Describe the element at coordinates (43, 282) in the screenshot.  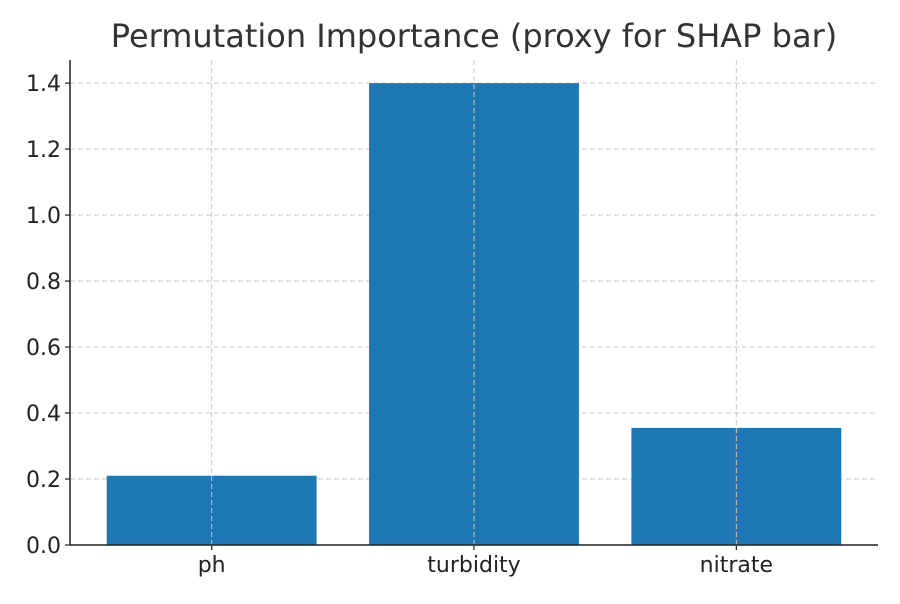
I see `y-tick-label: 0.8` at that location.